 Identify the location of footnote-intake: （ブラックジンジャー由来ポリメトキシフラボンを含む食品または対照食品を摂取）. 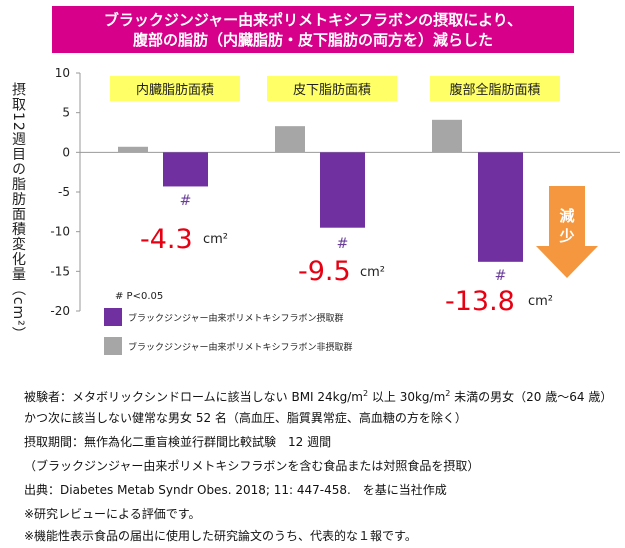
(252, 466).